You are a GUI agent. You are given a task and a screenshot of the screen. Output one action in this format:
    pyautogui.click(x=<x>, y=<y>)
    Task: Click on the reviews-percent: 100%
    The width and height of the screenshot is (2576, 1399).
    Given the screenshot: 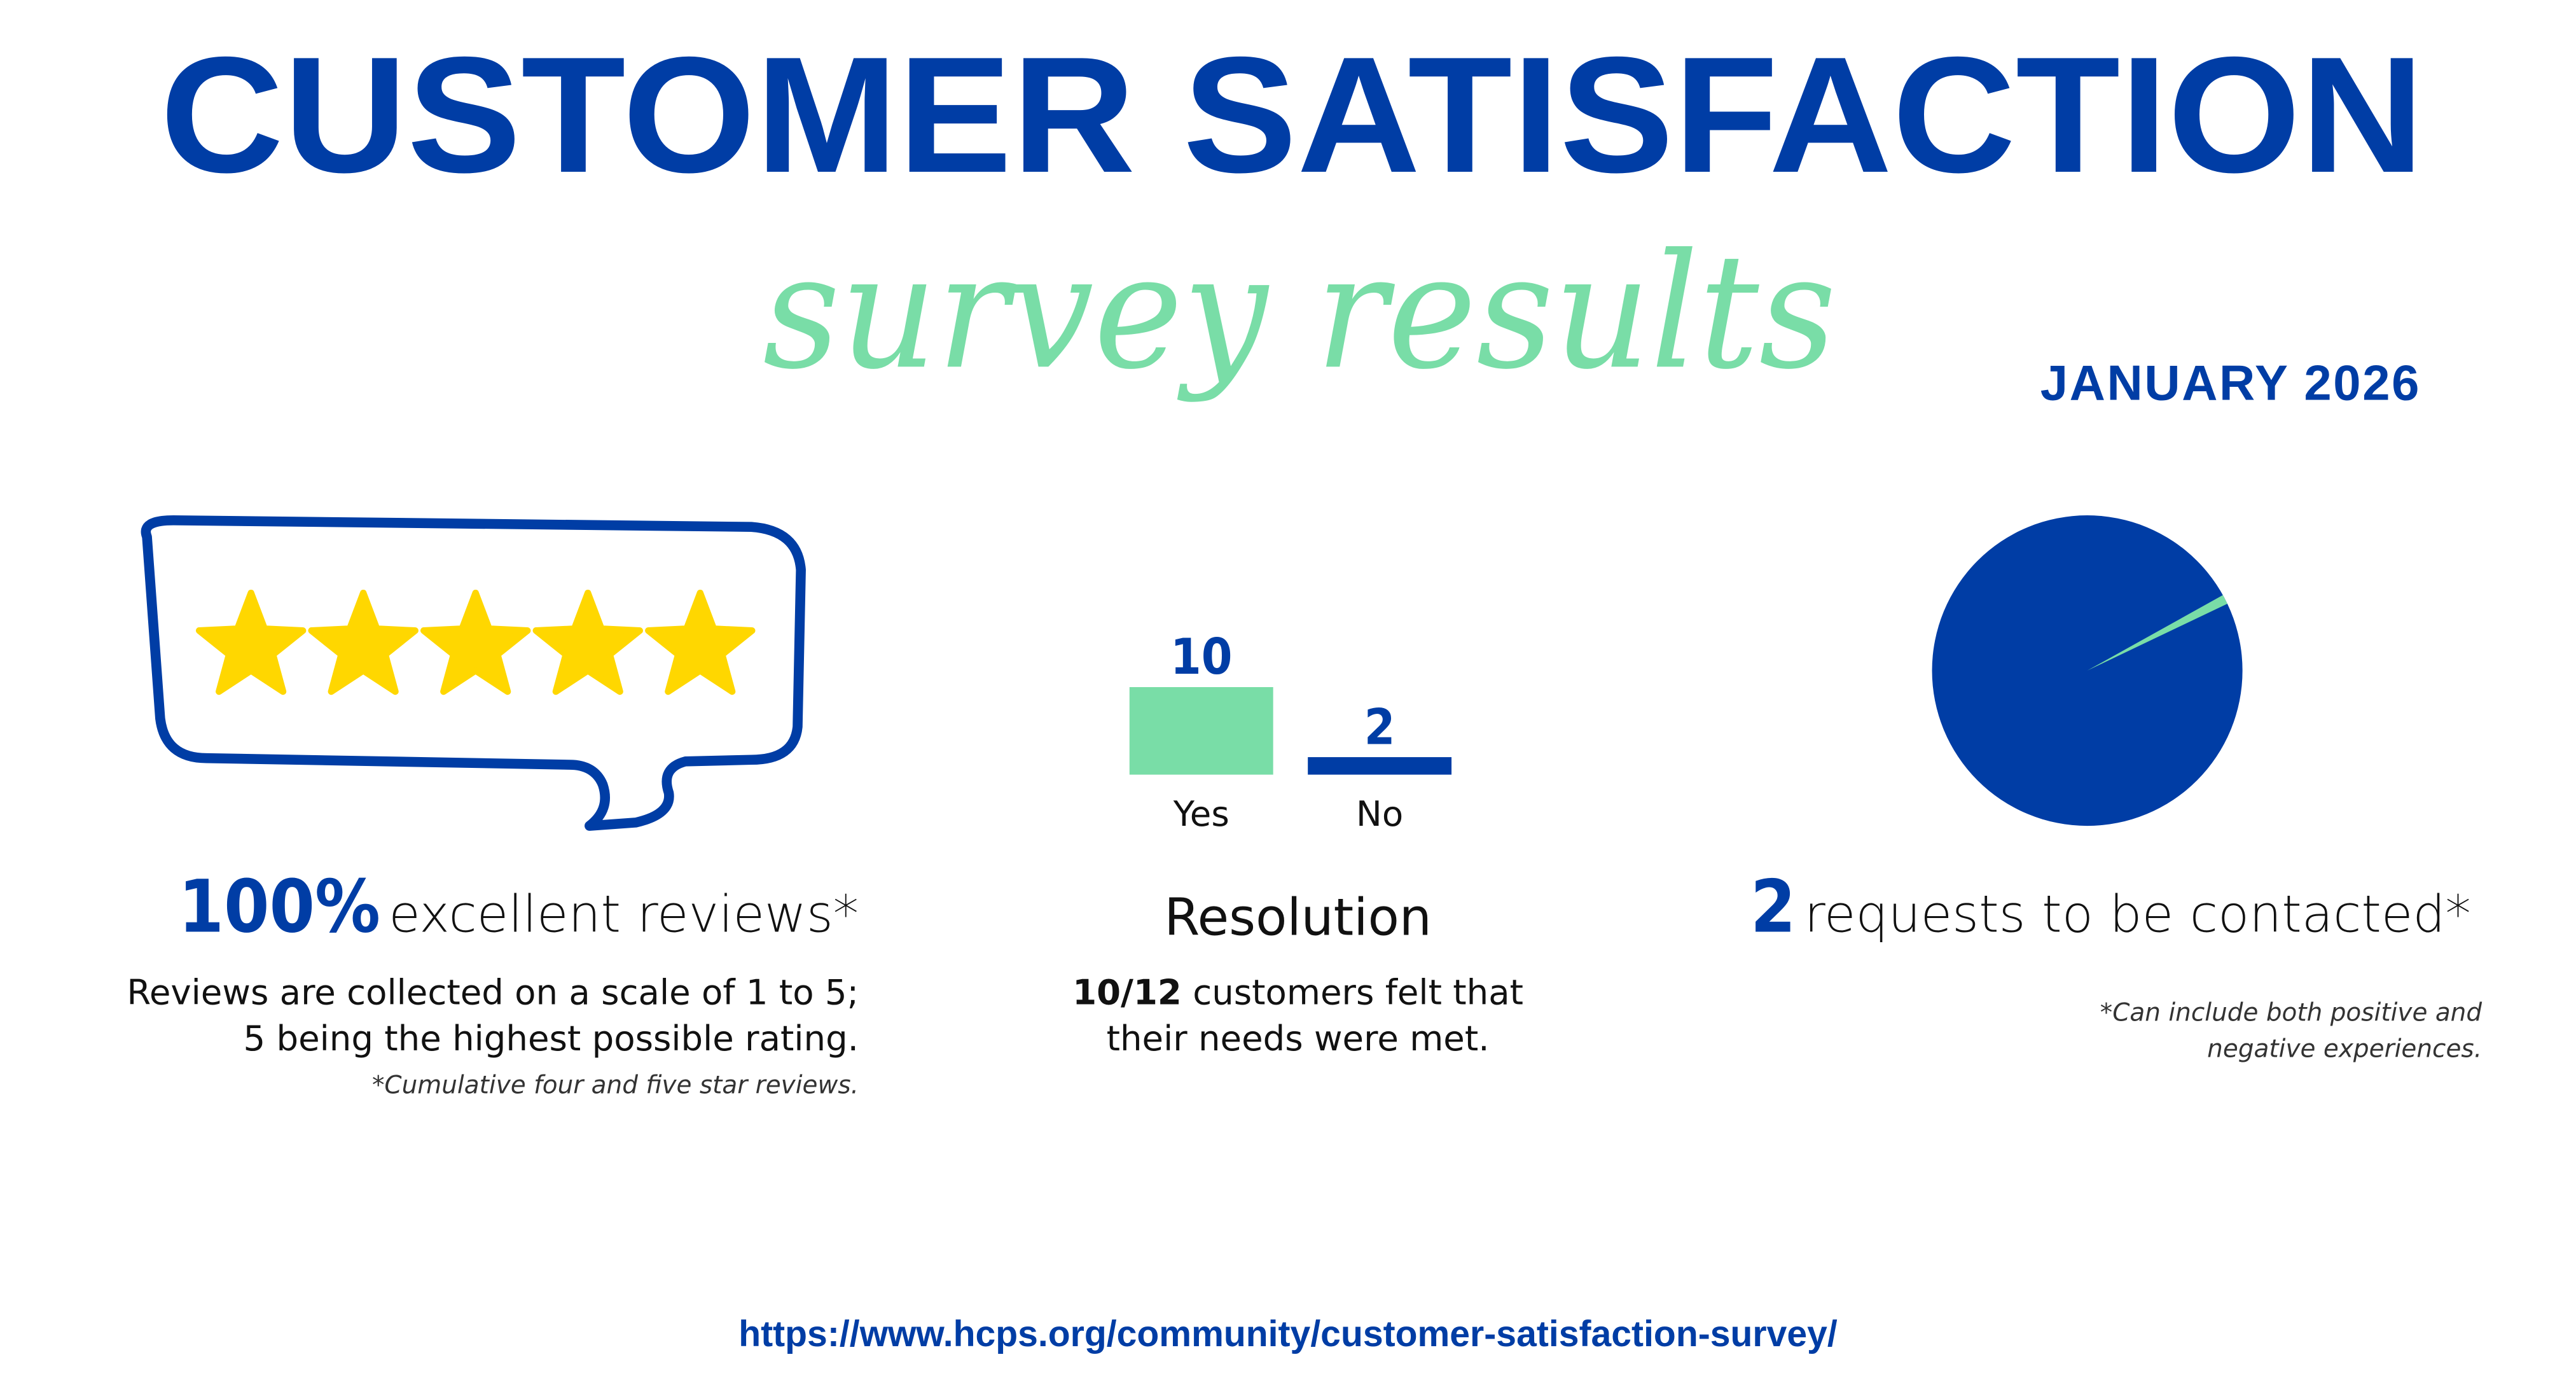 What is the action you would take?
    pyautogui.click(x=279, y=907)
    